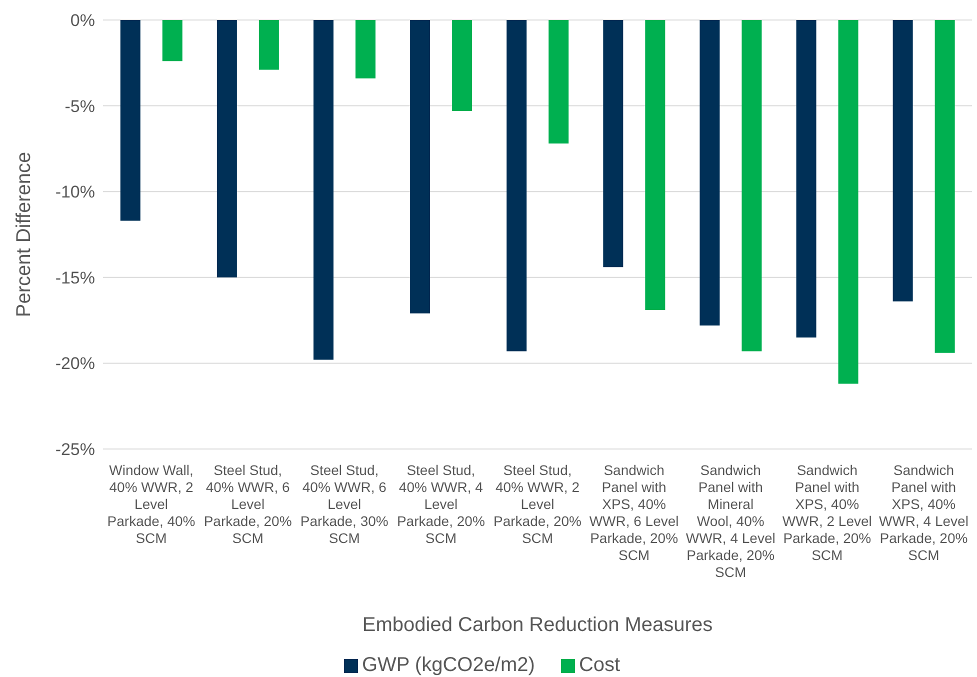 The image size is (977, 677). Describe the element at coordinates (82, 20) in the screenshot. I see `y-tick-label: 0%` at that location.